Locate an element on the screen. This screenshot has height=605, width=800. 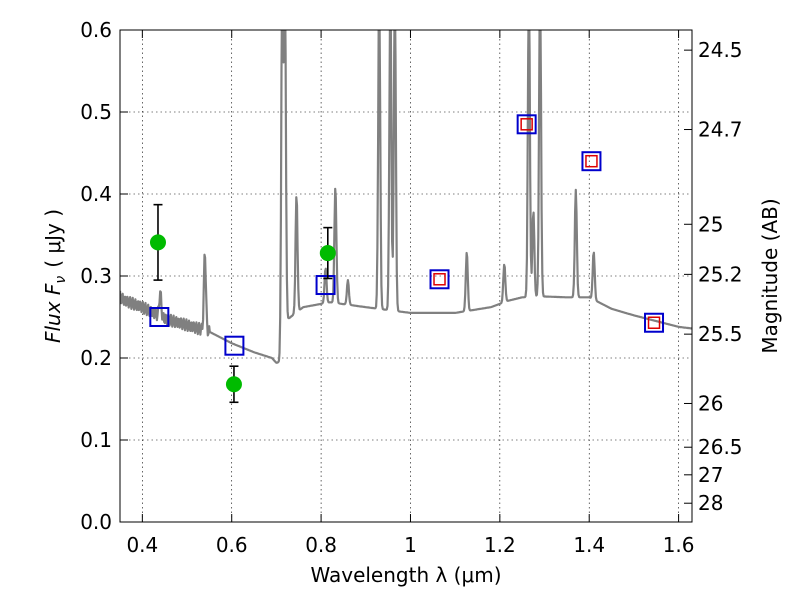
y2-tick-label: 24.7 is located at coordinates (720, 130).